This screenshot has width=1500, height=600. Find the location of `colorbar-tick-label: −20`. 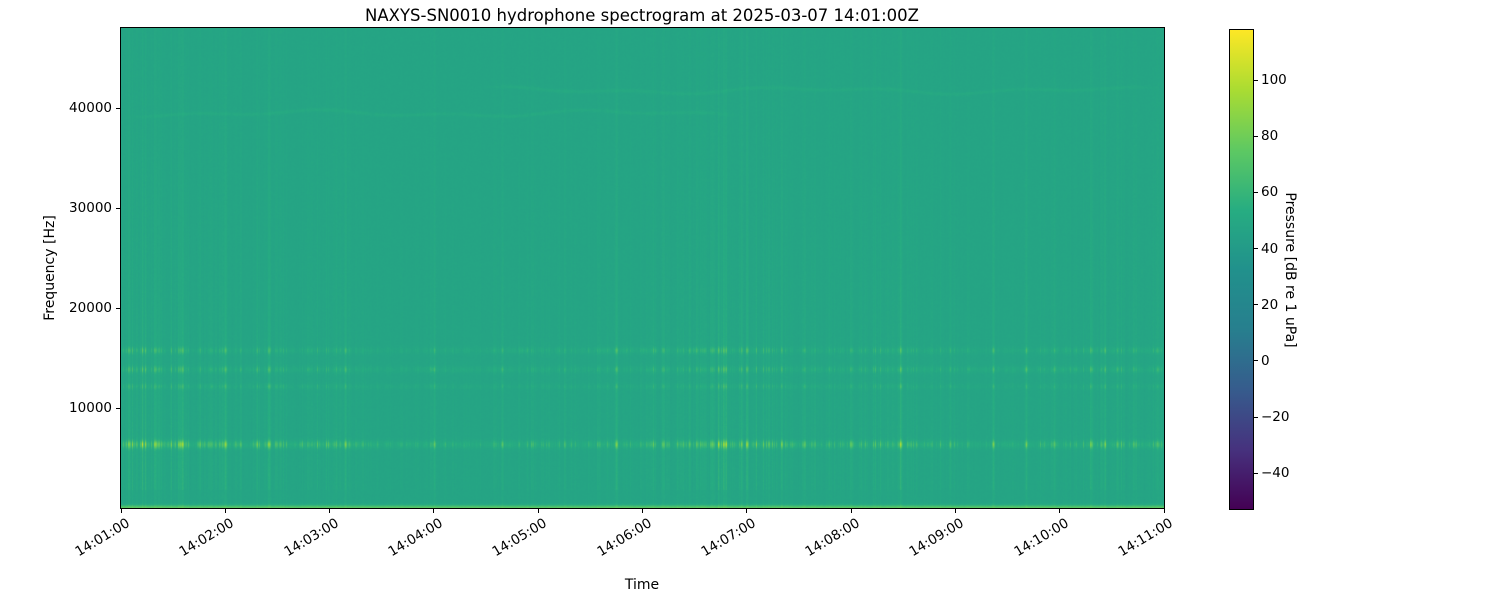

colorbar-tick-label: −20 is located at coordinates (1275, 417).